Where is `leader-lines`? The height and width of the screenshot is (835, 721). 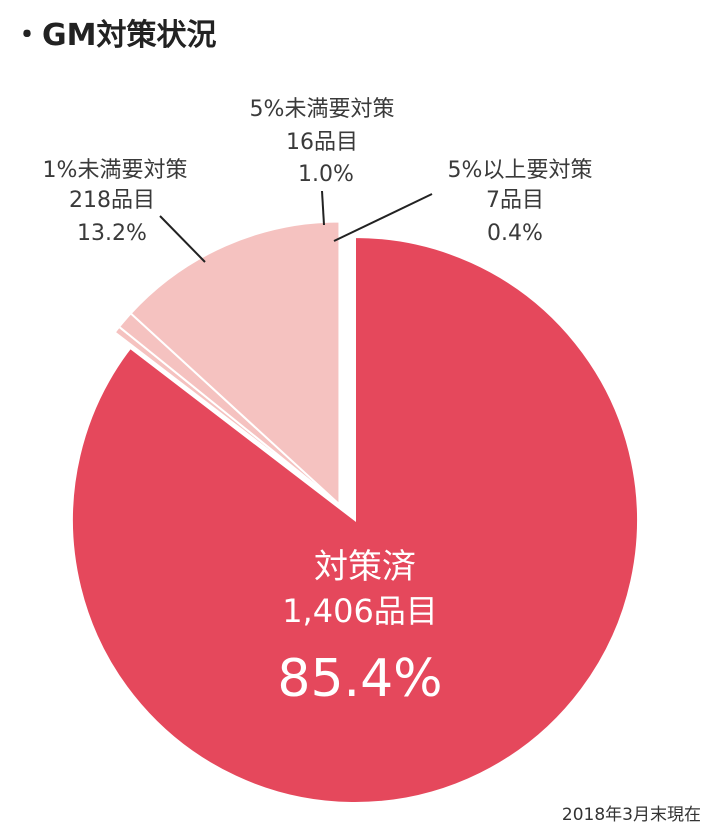
leader-lines is located at coordinates (296, 226).